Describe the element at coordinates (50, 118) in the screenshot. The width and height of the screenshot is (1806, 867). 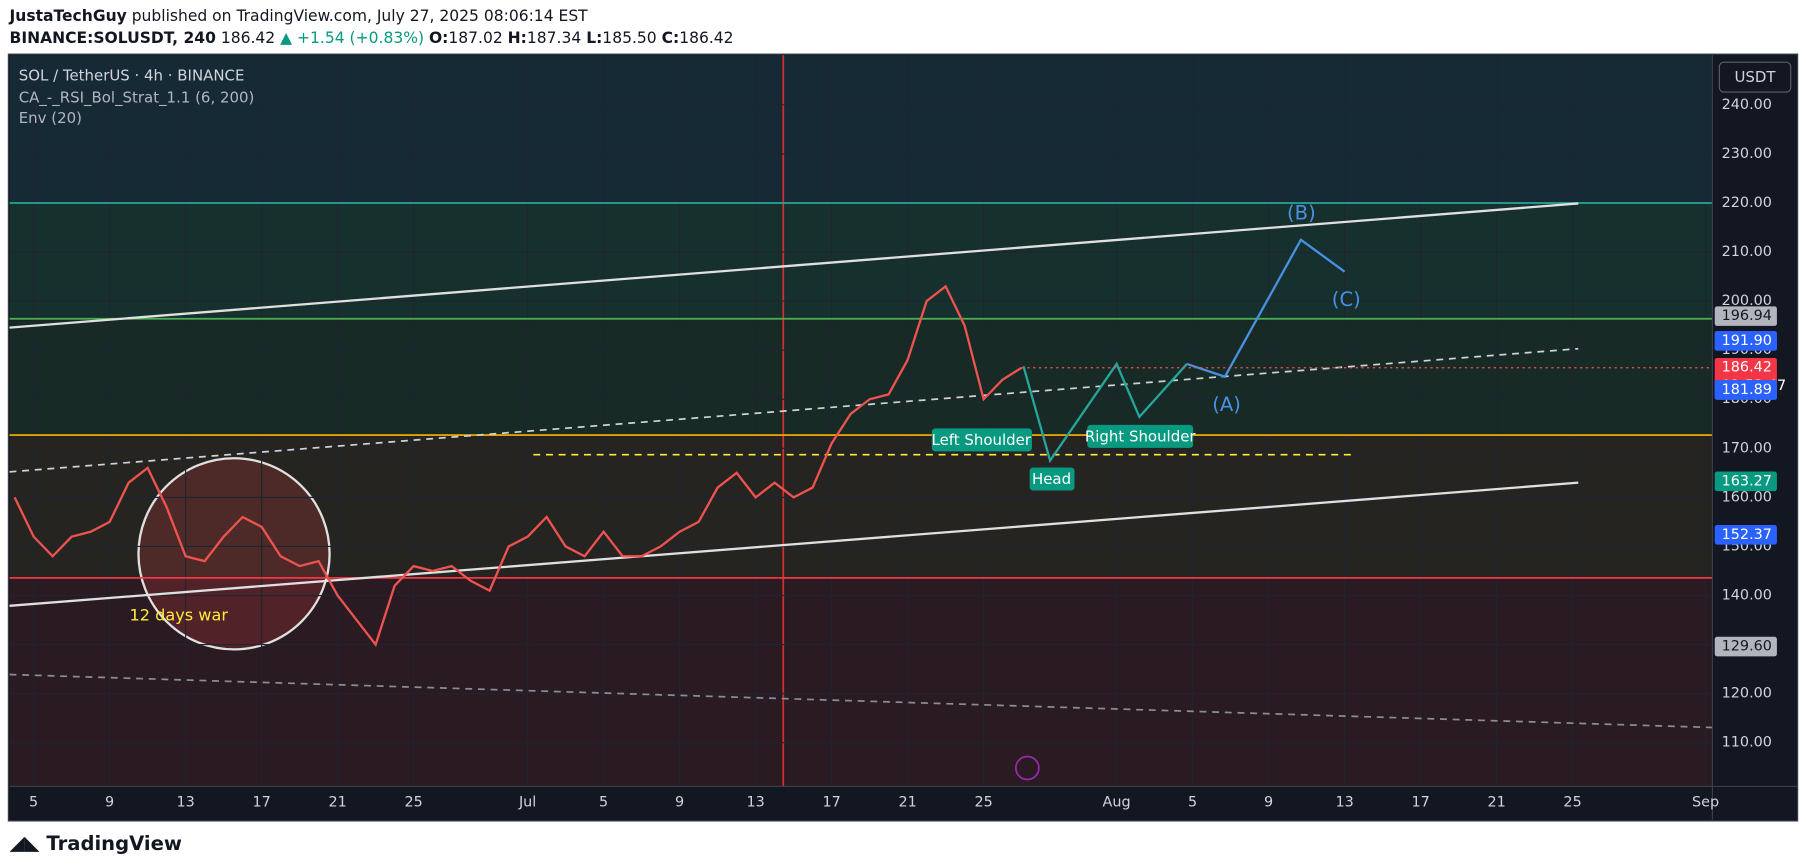
I see `legend-indicator: Env (20)` at that location.